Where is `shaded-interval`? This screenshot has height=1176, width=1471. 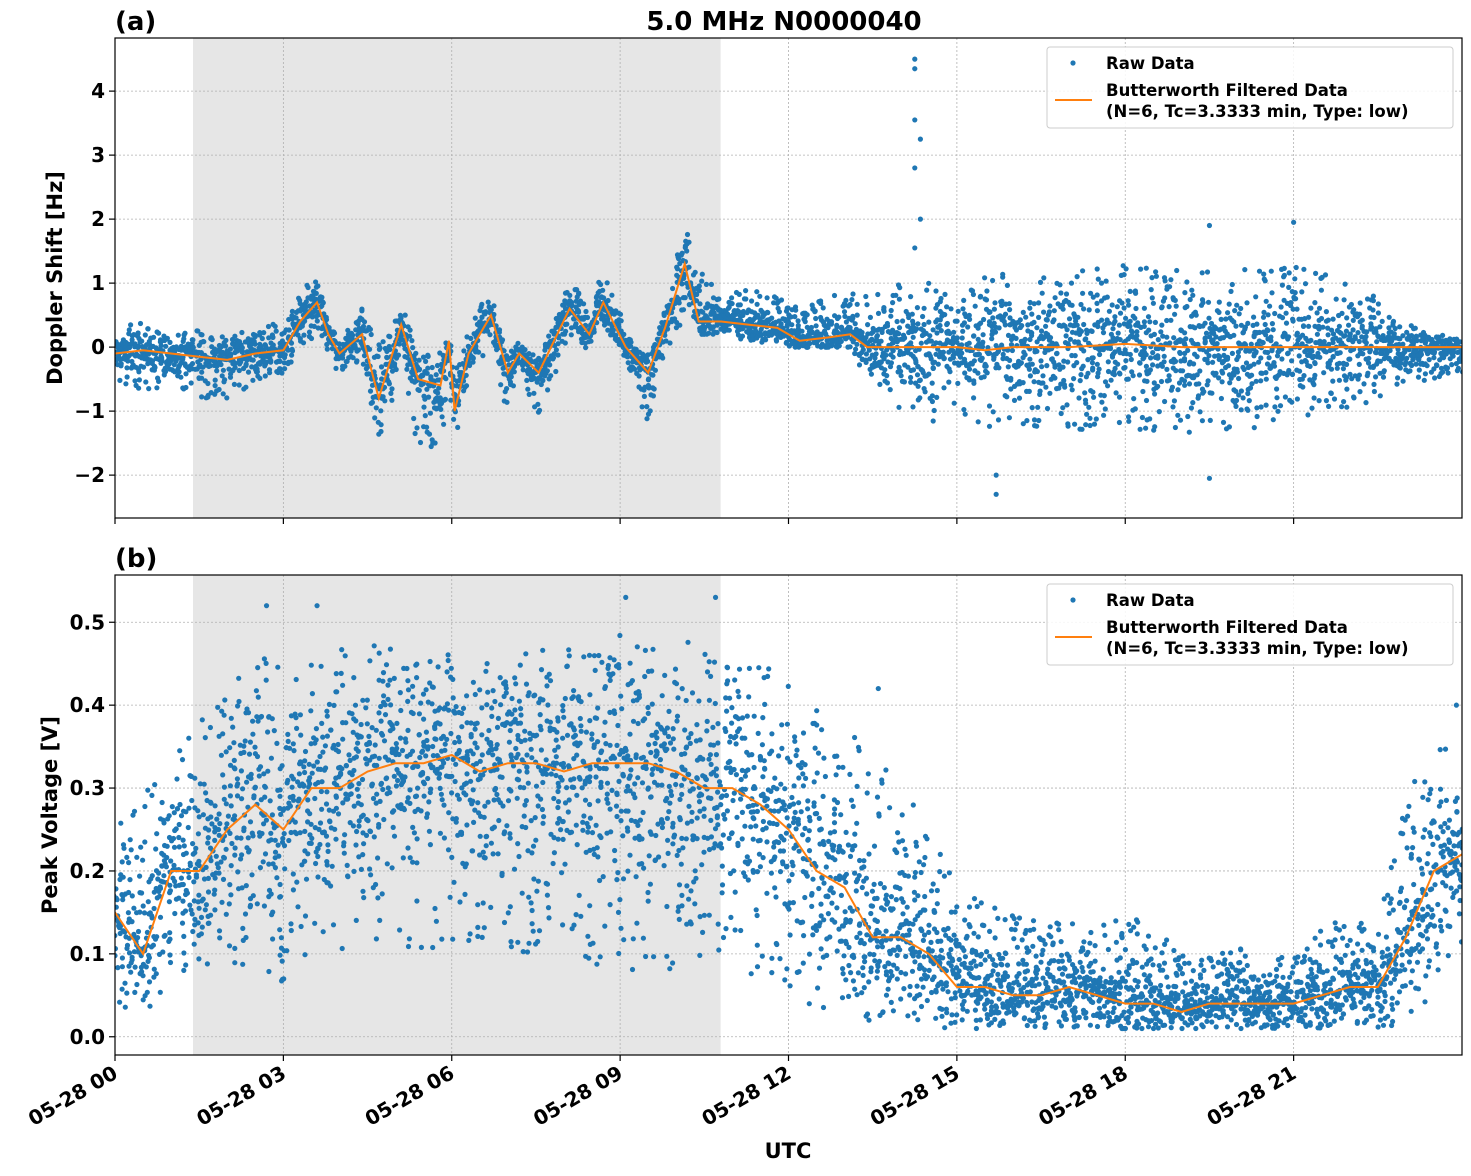 shaded-interval is located at coordinates (457, 278).